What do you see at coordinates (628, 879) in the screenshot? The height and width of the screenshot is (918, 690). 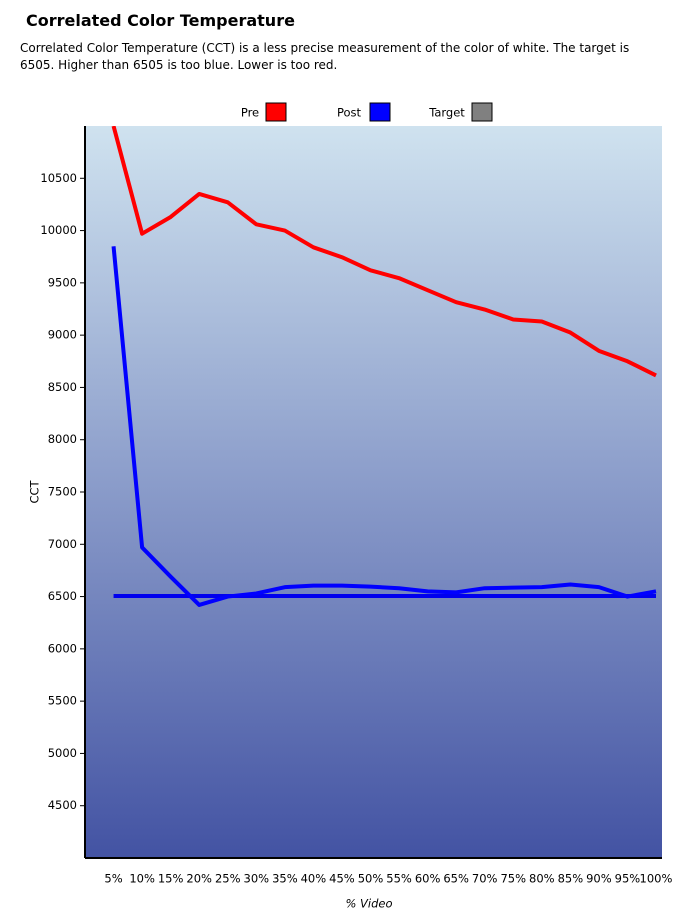 I see `x-tick-label: 95%` at bounding box center [628, 879].